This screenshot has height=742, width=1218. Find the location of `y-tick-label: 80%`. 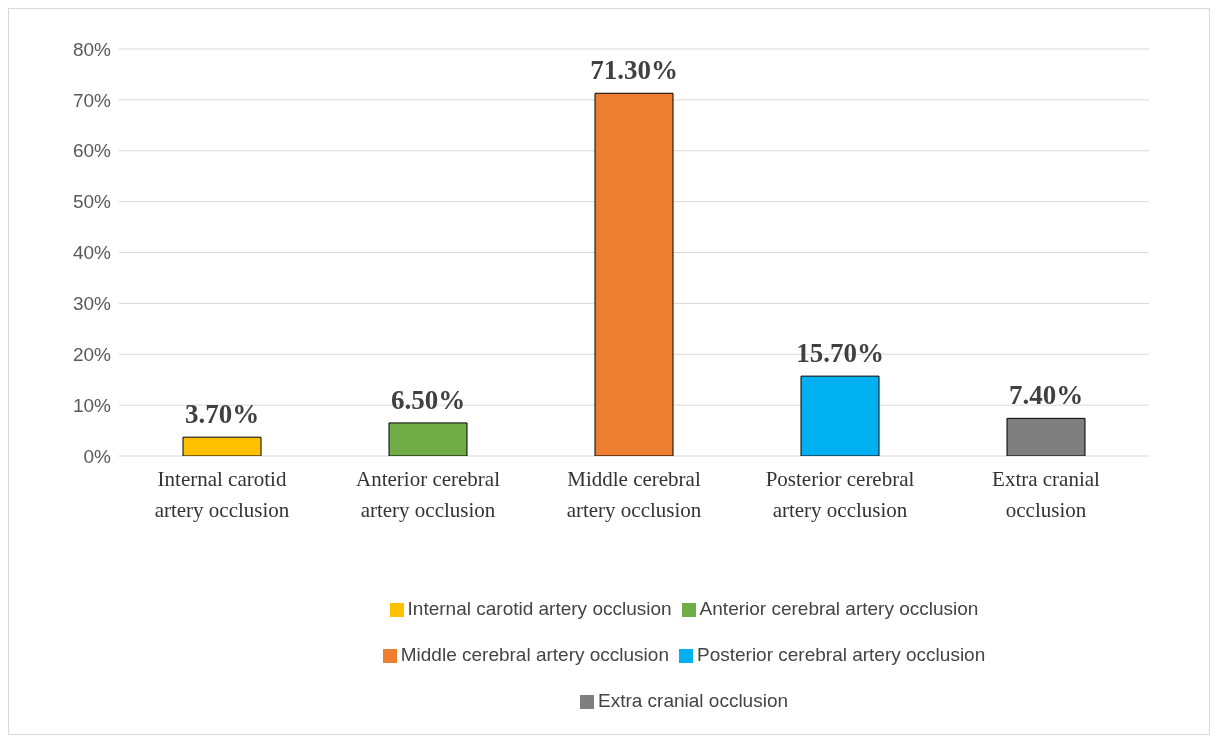

y-tick-label: 80% is located at coordinates (92, 49).